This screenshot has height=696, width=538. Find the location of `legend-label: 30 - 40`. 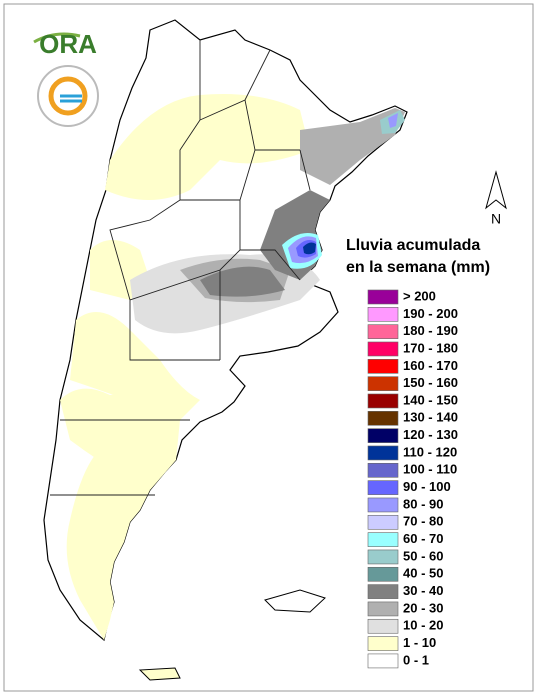

legend-label: 30 - 40 is located at coordinates (423, 590).